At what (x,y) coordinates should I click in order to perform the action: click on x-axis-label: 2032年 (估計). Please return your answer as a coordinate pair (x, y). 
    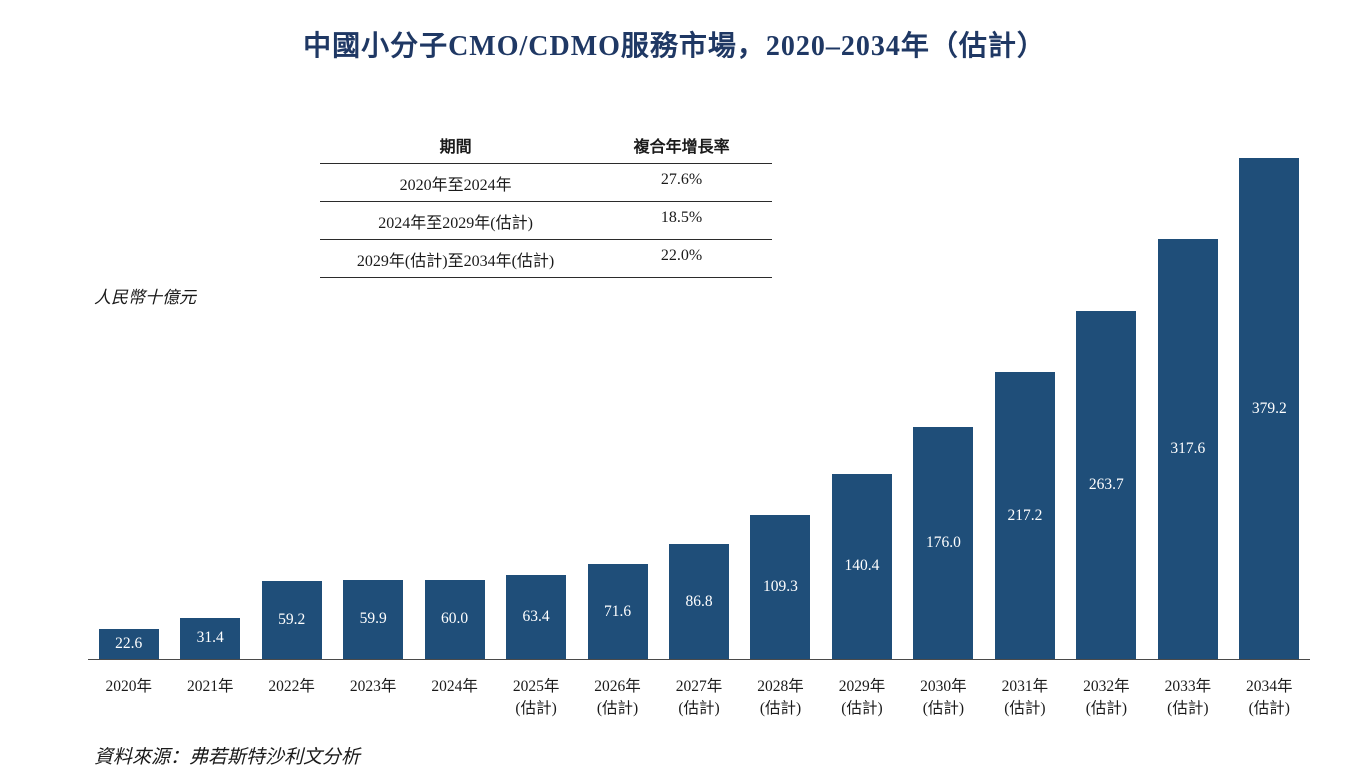
    Looking at the image, I should click on (1106, 698).